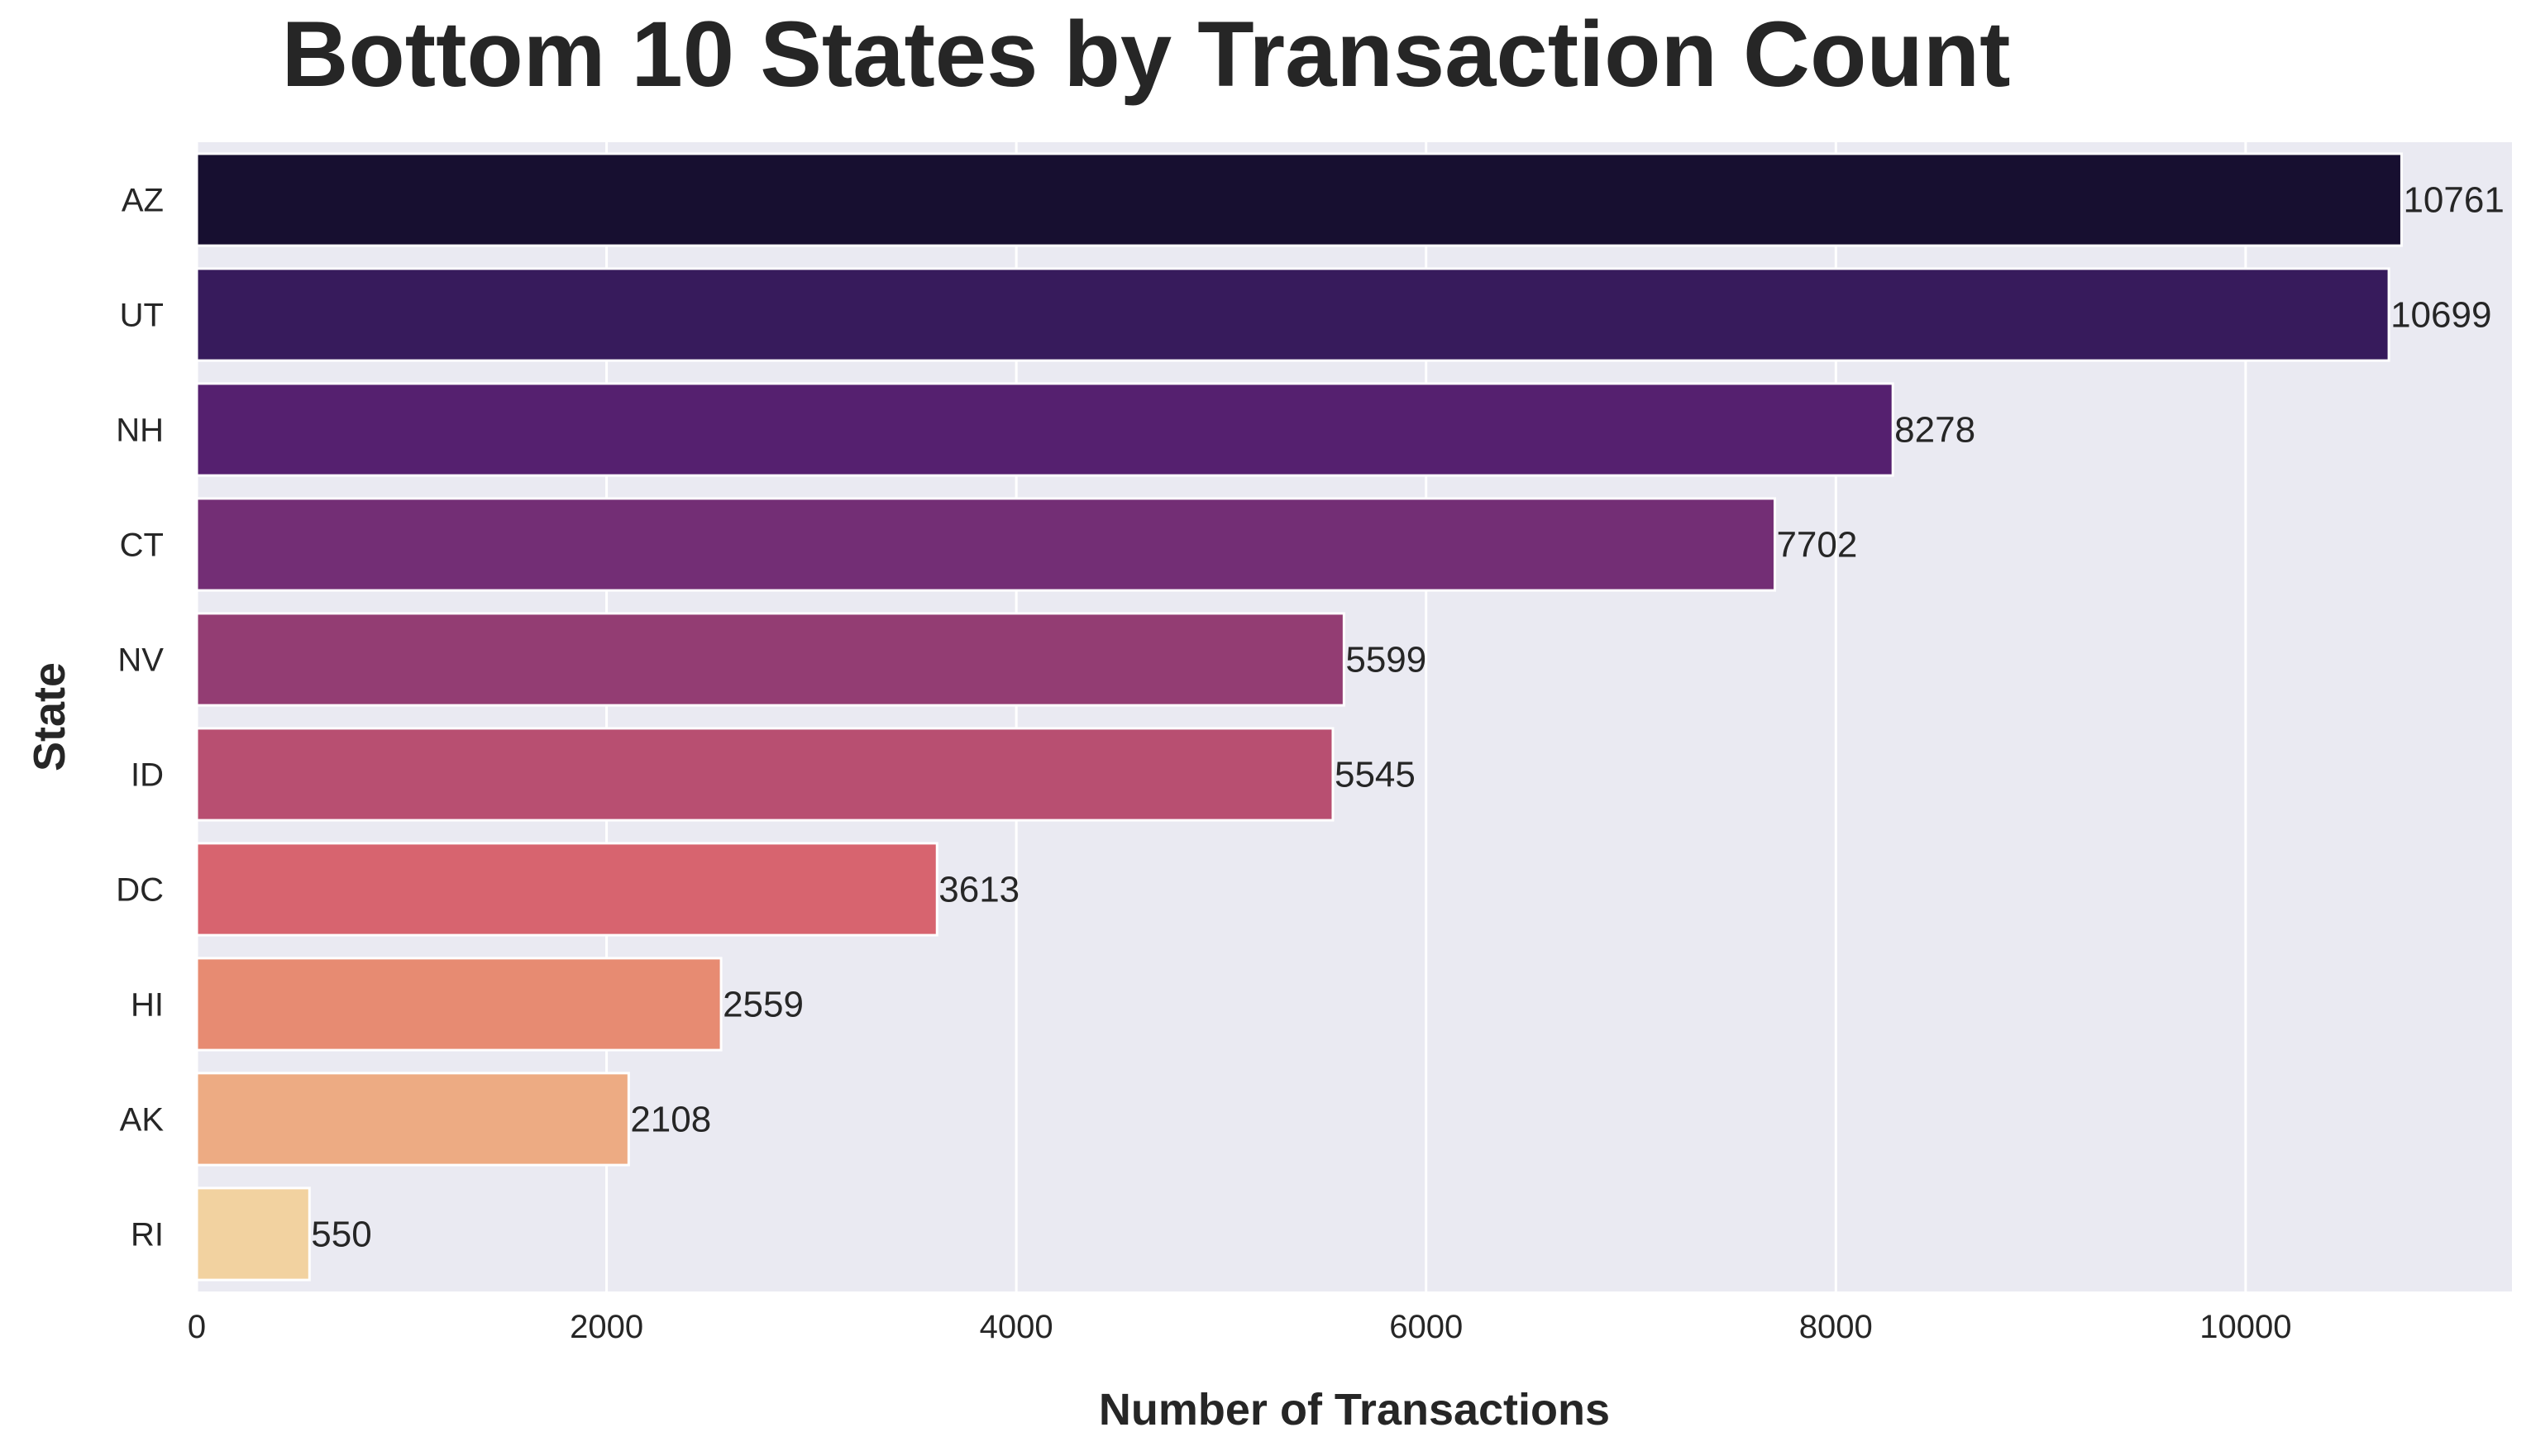 The width and height of the screenshot is (2531, 1456). What do you see at coordinates (770, 659) in the screenshot?
I see `bar-nv` at bounding box center [770, 659].